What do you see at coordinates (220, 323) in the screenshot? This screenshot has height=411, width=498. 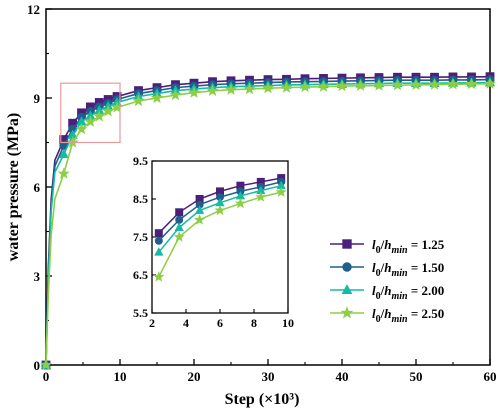 I see `inset-x-tick-label: 6` at bounding box center [220, 323].